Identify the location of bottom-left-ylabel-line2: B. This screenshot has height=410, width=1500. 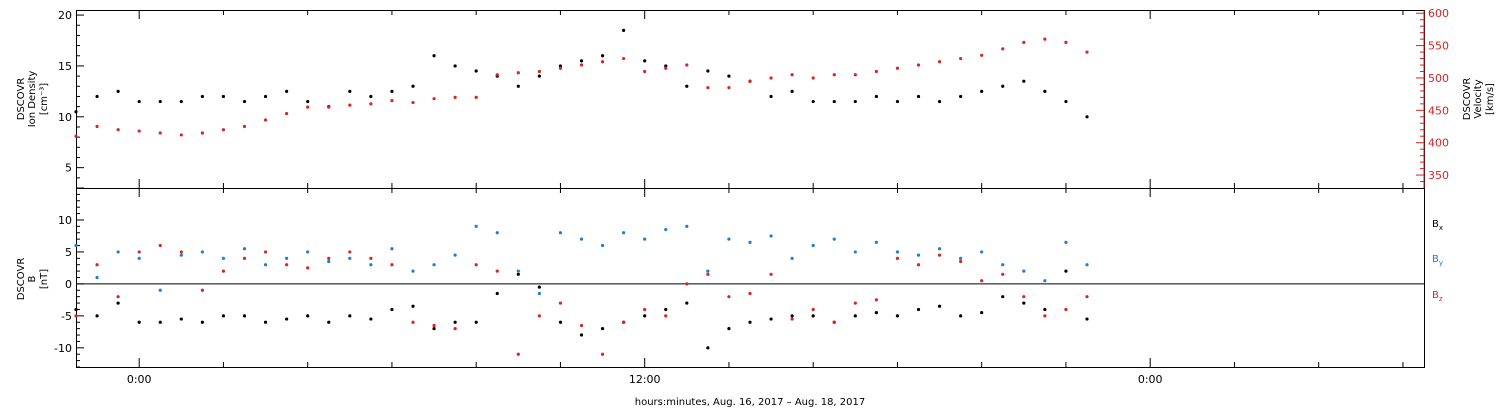
(32, 278).